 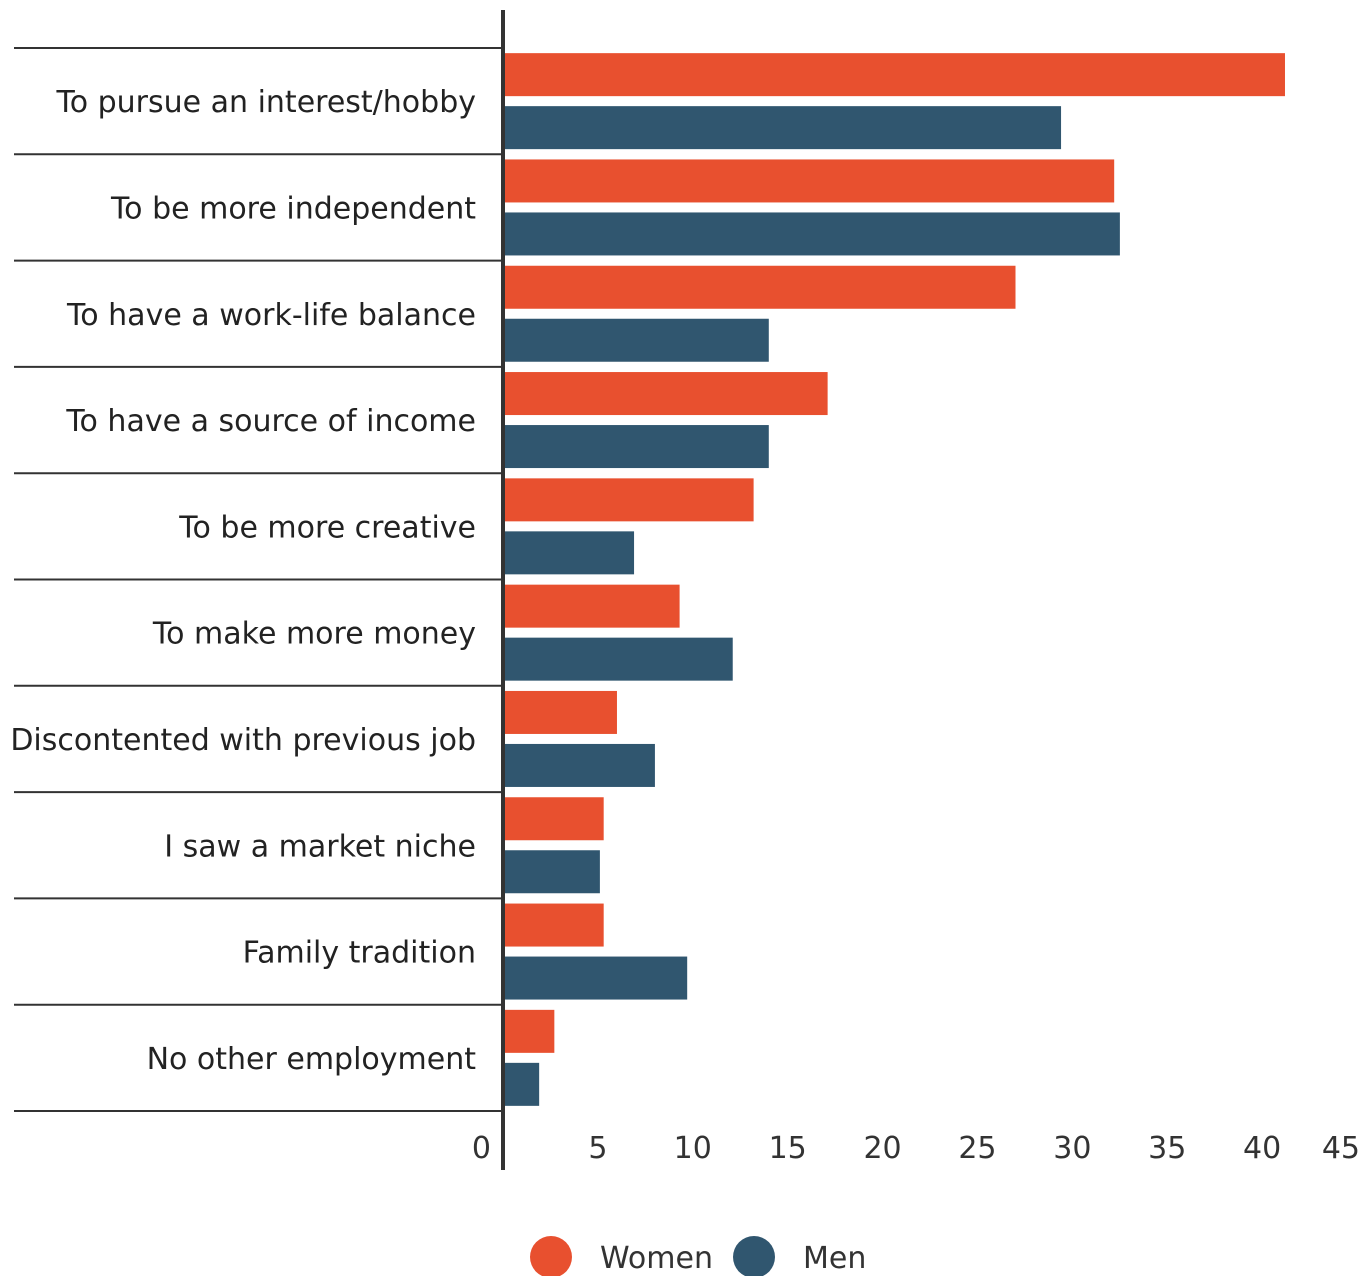 What do you see at coordinates (1262, 1148) in the screenshot?
I see `x-tick-label: 40` at bounding box center [1262, 1148].